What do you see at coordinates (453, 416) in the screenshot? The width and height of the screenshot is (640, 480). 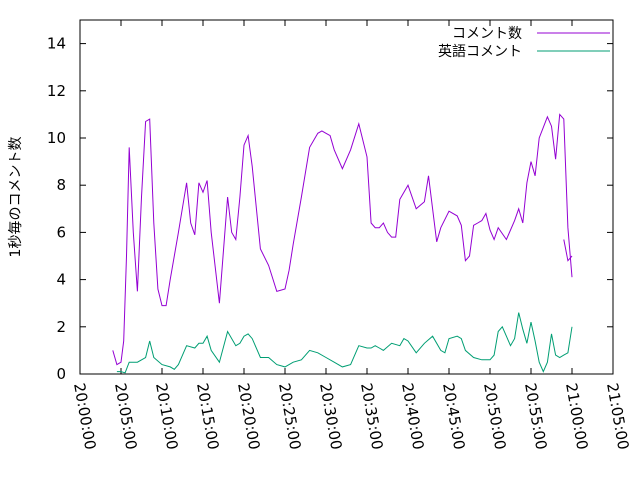 I see `x-tick-label: 20:45:00` at bounding box center [453, 416].